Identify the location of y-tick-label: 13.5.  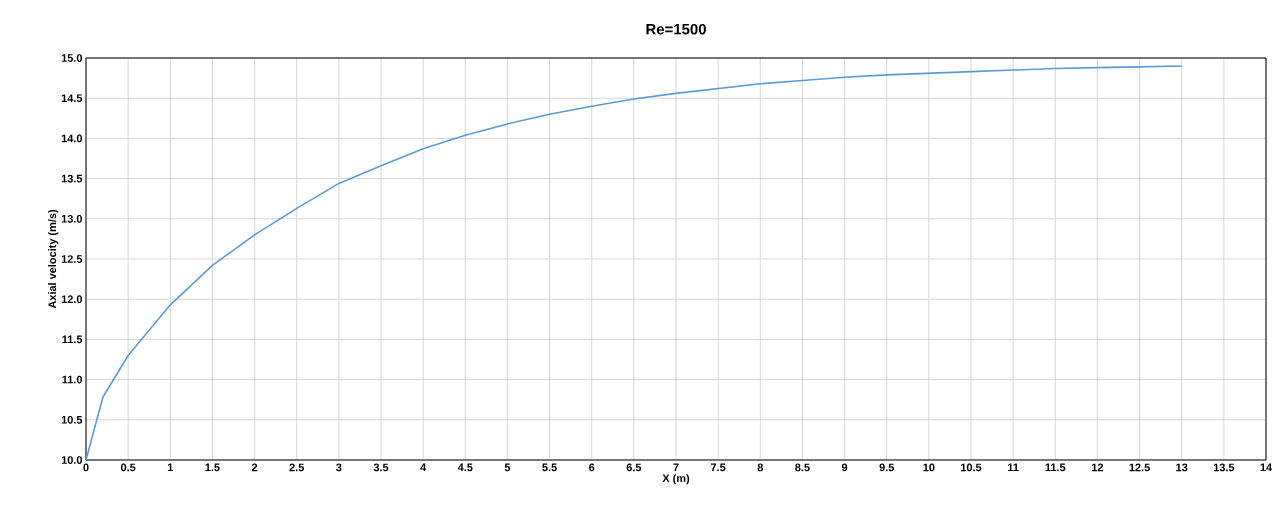
(72, 178).